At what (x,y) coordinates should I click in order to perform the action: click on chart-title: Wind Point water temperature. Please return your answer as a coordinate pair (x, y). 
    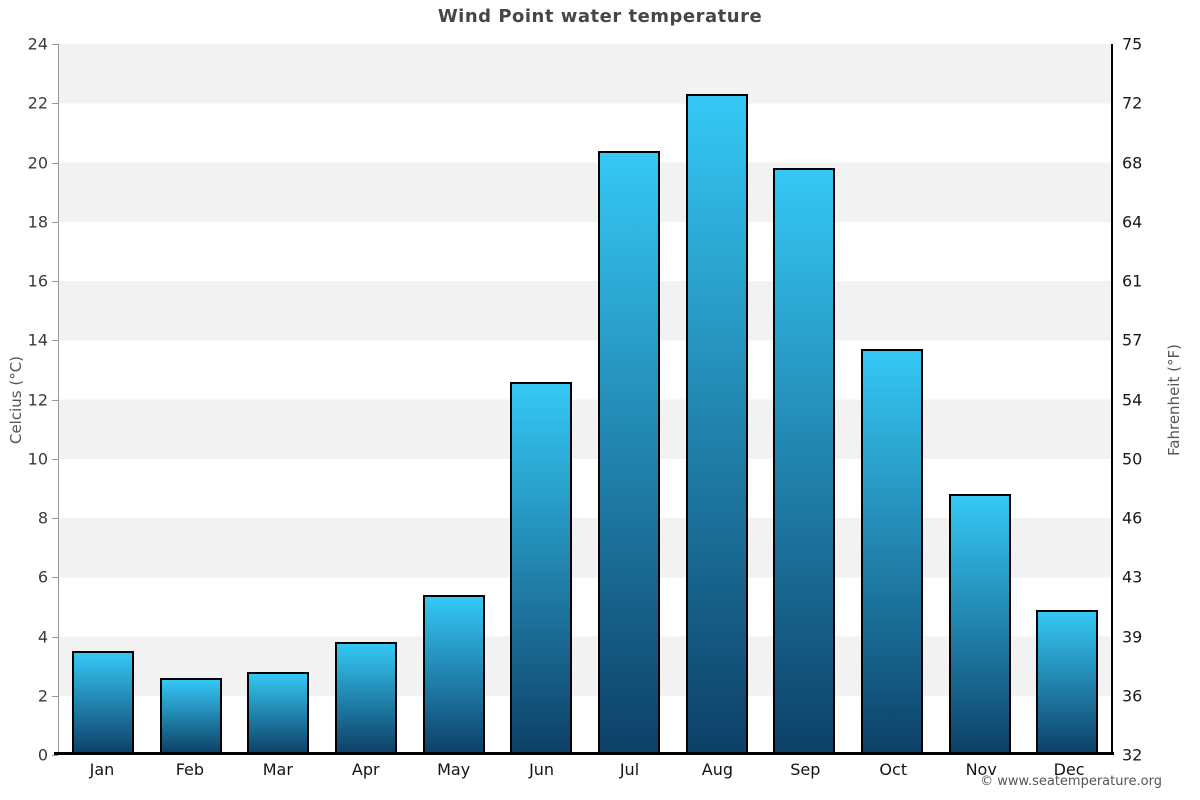
    Looking at the image, I should click on (600, 16).